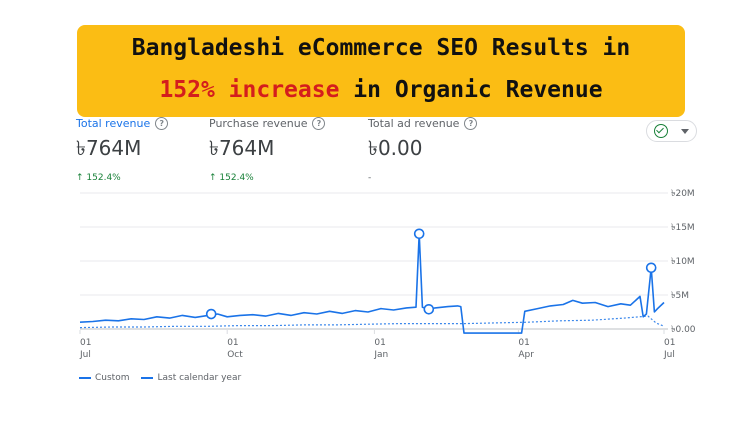 The height and width of the screenshot is (422, 750). Describe the element at coordinates (258, 123) in the screenshot. I see `metric-label: Purchase revenue` at that location.